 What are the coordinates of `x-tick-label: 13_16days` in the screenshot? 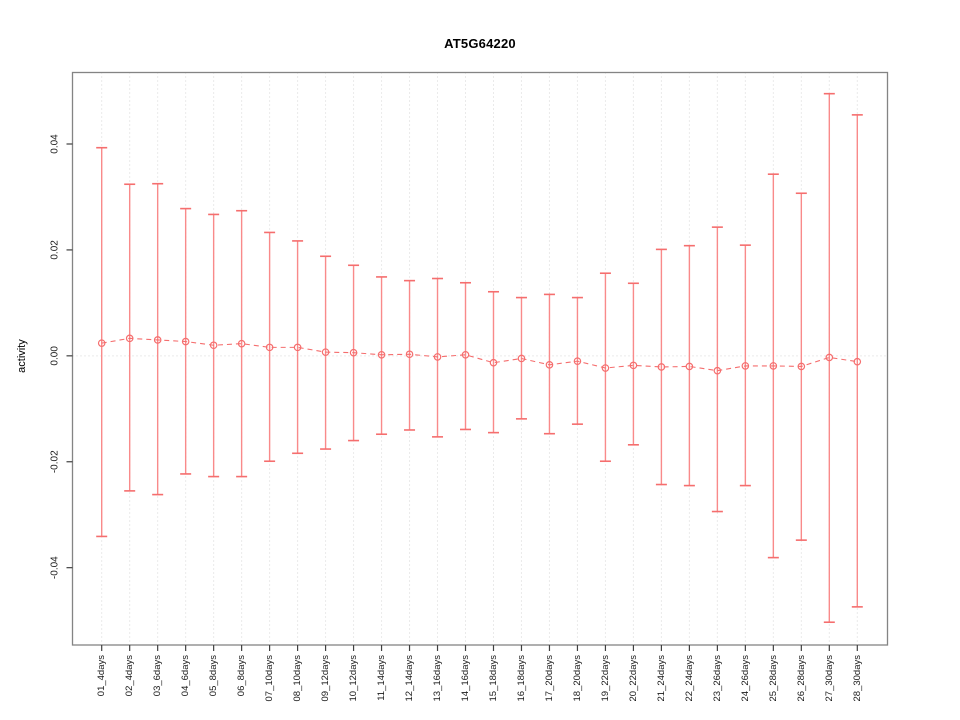 It's located at (437, 678).